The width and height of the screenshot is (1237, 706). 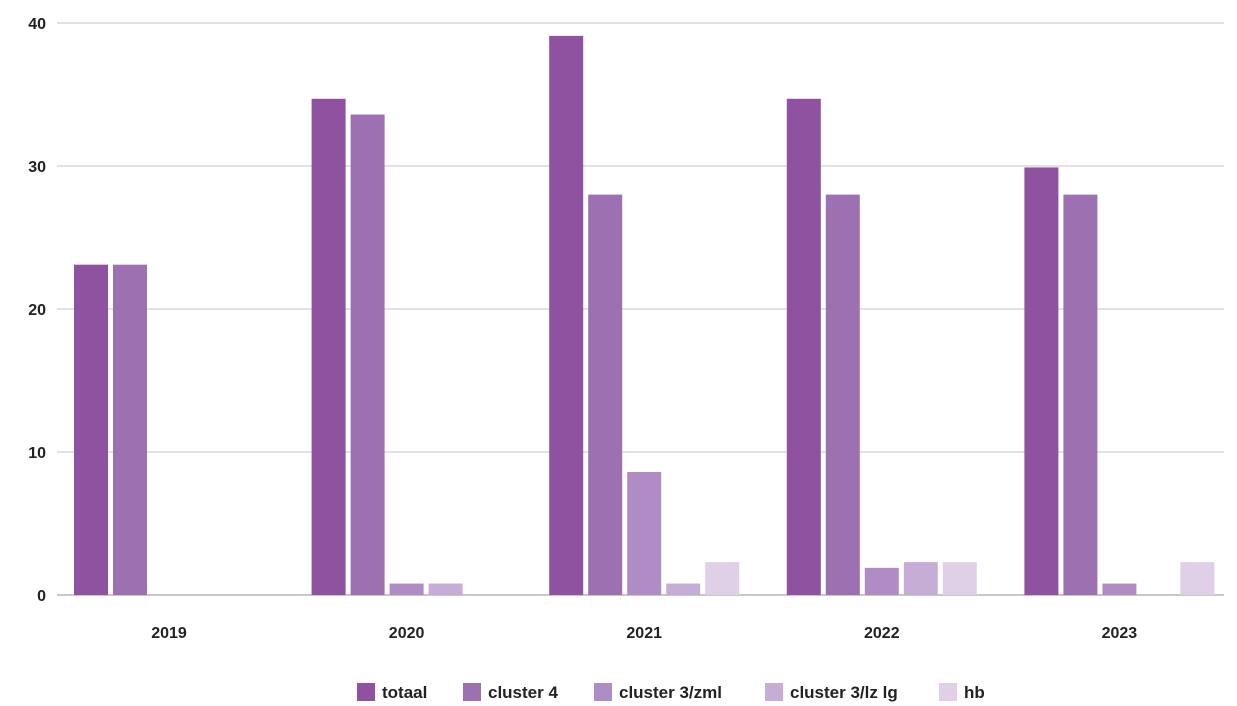 What do you see at coordinates (1119, 589) in the screenshot?
I see `bar-2023-cluster-3-zml` at bounding box center [1119, 589].